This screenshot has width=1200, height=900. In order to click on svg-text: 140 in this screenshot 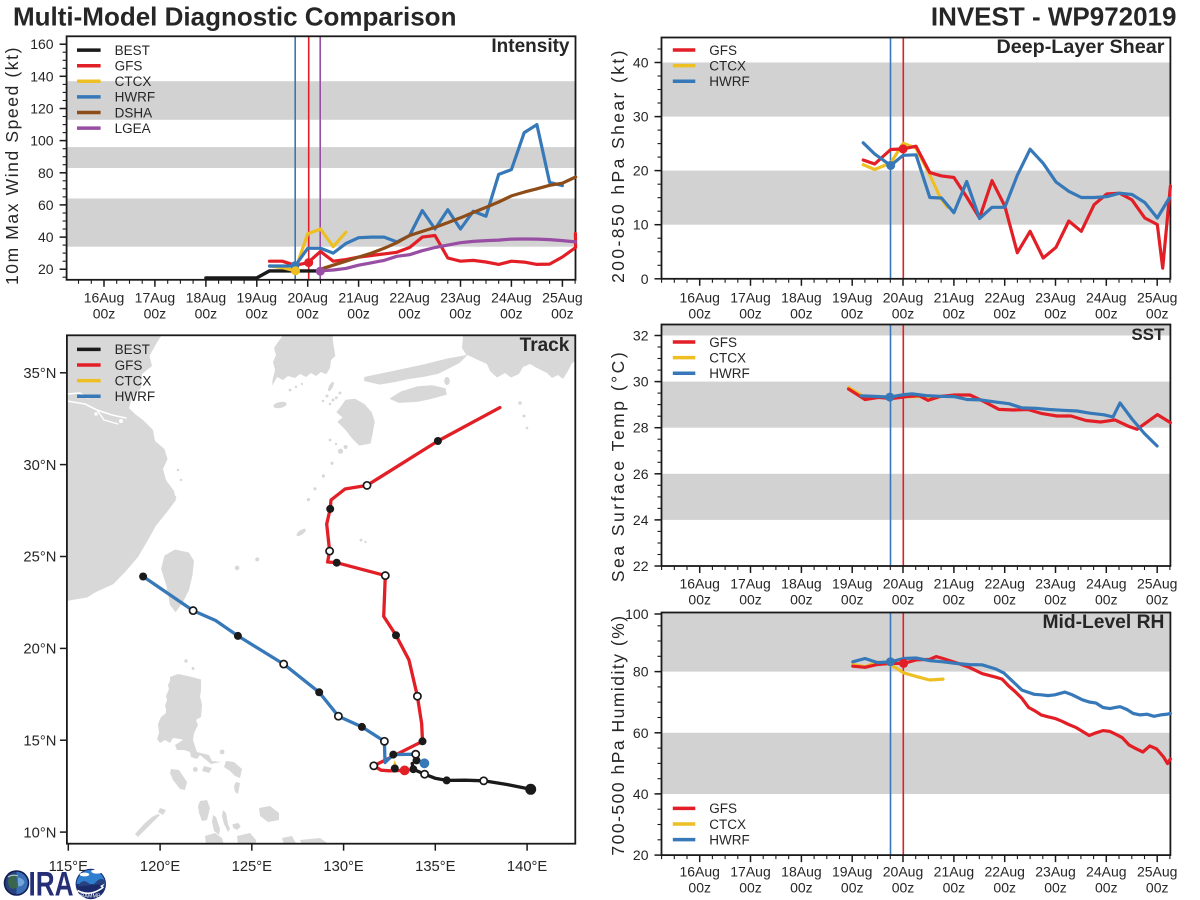, I will do `click(42, 76)`.